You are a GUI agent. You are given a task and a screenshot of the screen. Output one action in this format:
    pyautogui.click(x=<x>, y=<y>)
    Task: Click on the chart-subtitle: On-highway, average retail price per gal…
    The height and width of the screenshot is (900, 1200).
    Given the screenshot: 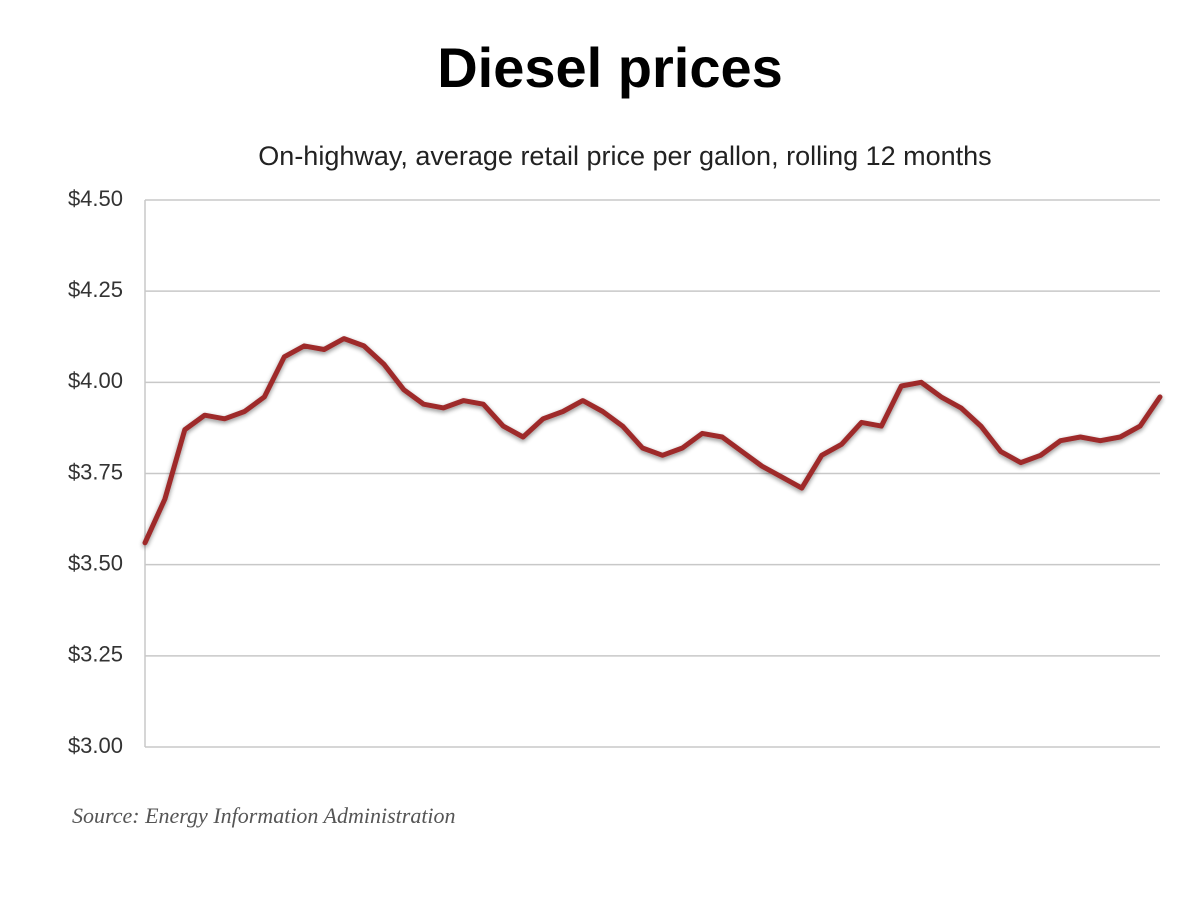 What is the action you would take?
    pyautogui.click(x=624, y=156)
    